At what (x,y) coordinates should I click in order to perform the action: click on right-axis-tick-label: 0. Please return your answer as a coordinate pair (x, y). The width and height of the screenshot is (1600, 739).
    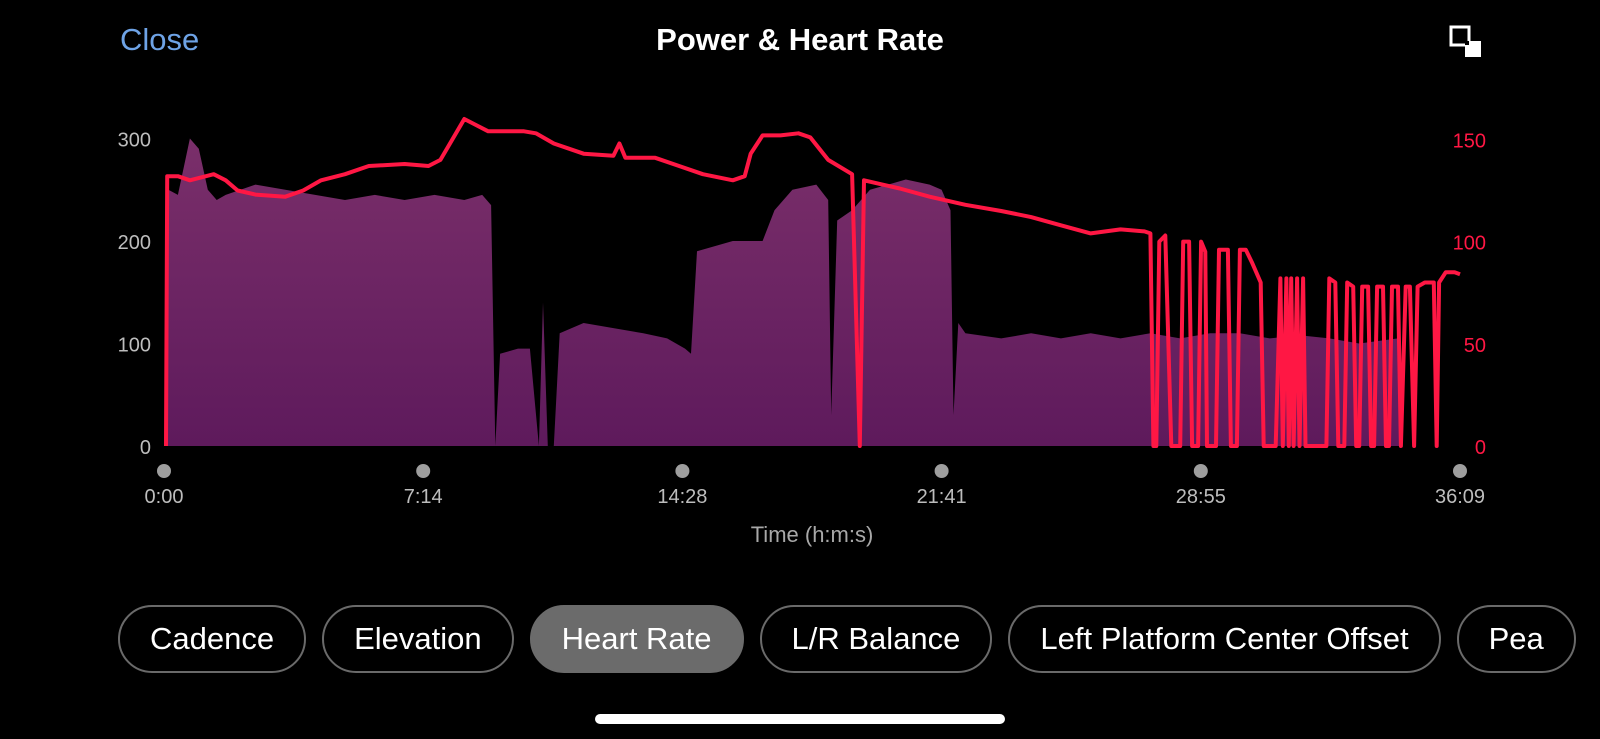
    Looking at the image, I should click on (1480, 448).